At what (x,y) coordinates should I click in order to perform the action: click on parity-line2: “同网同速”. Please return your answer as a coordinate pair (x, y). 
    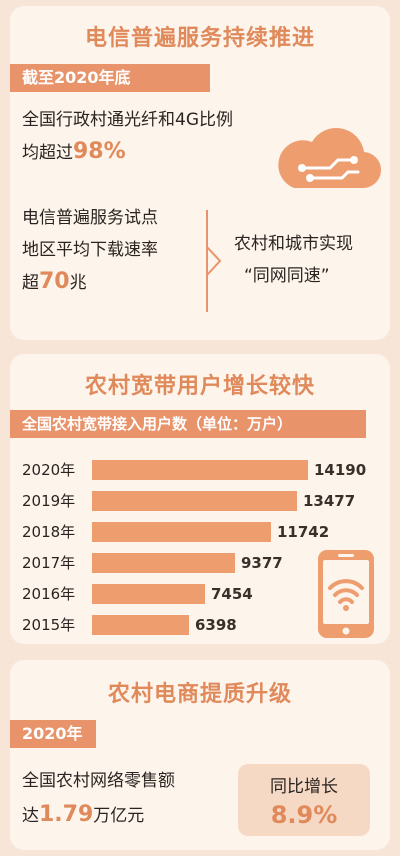
    Looking at the image, I should click on (287, 276).